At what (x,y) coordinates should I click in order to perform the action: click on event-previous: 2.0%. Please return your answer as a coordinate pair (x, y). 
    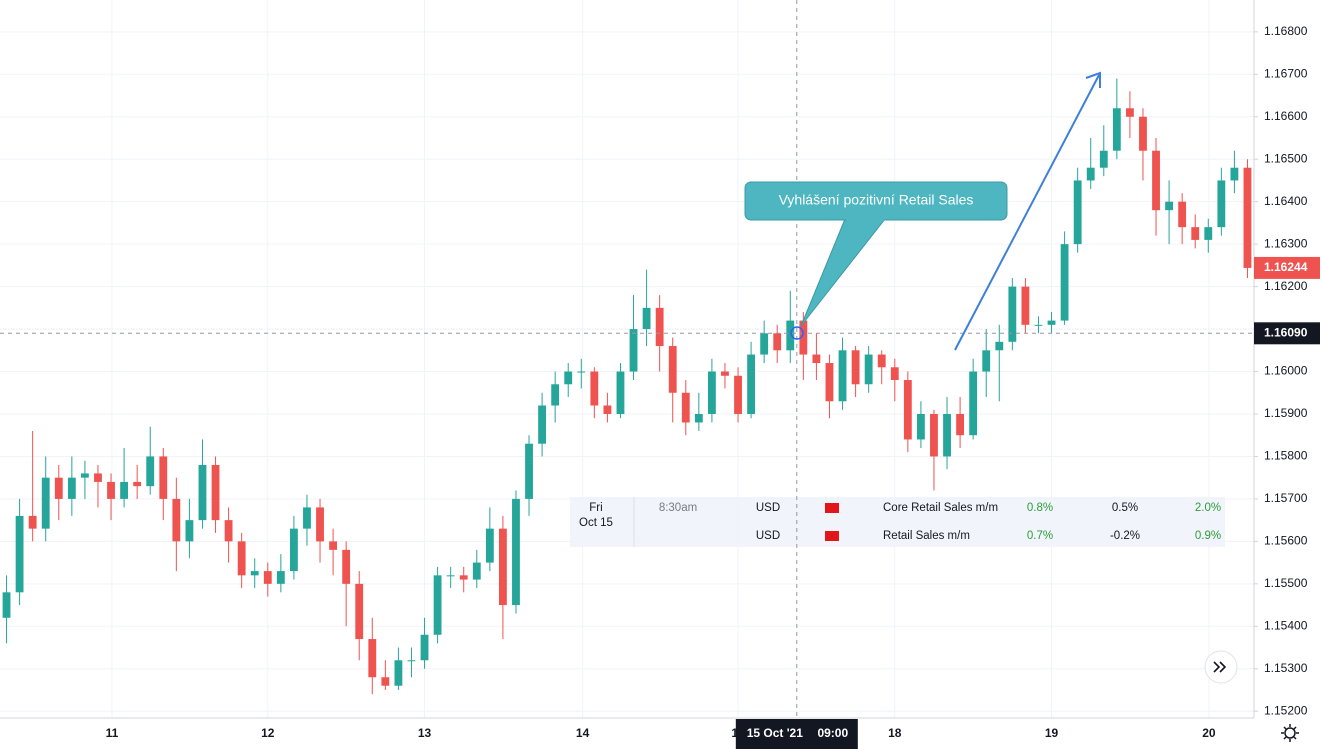
    Looking at the image, I should click on (1208, 508).